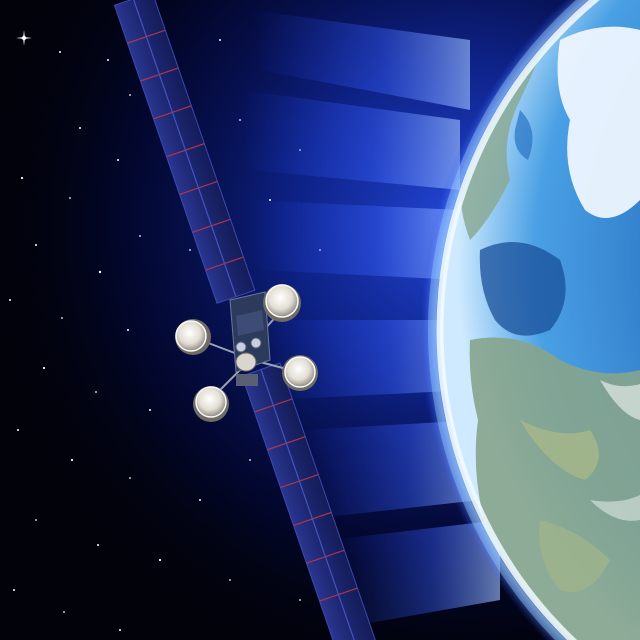 The image size is (640, 640). I want to click on star-icon, so click(24, 38).